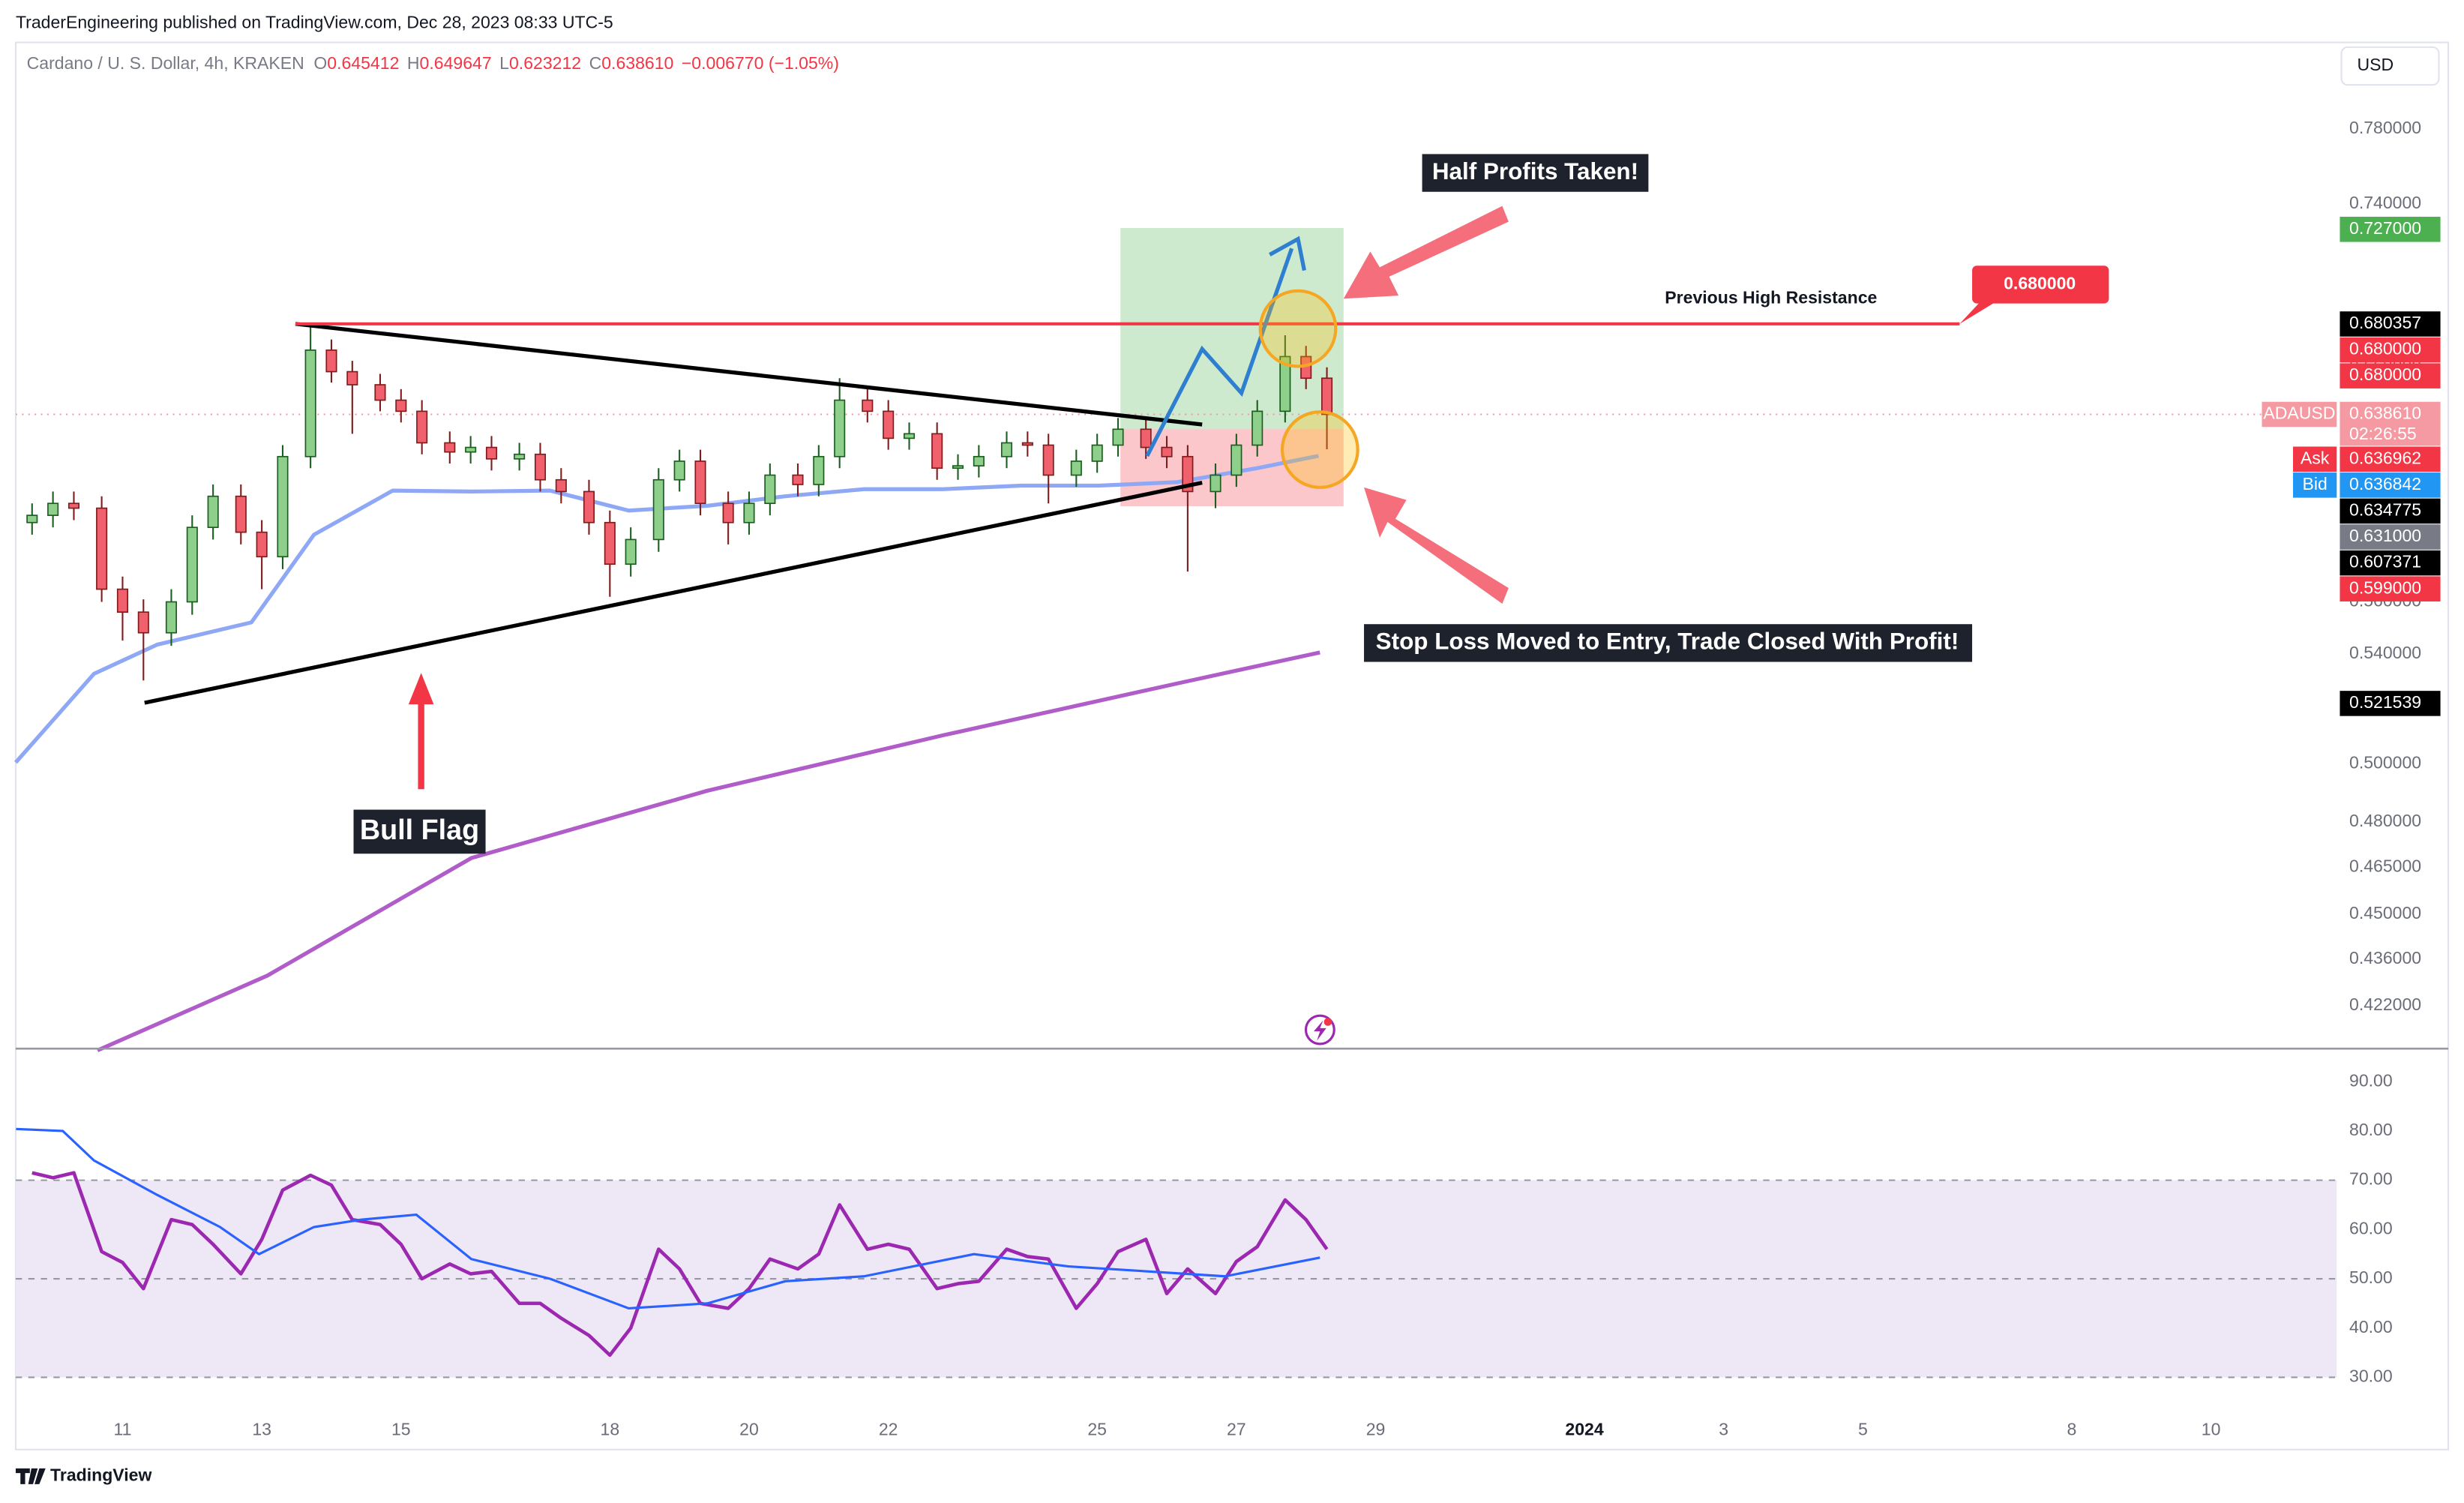 This screenshot has width=2464, height=1503. What do you see at coordinates (100, 1474) in the screenshot?
I see `footer-brand: TradingView` at bounding box center [100, 1474].